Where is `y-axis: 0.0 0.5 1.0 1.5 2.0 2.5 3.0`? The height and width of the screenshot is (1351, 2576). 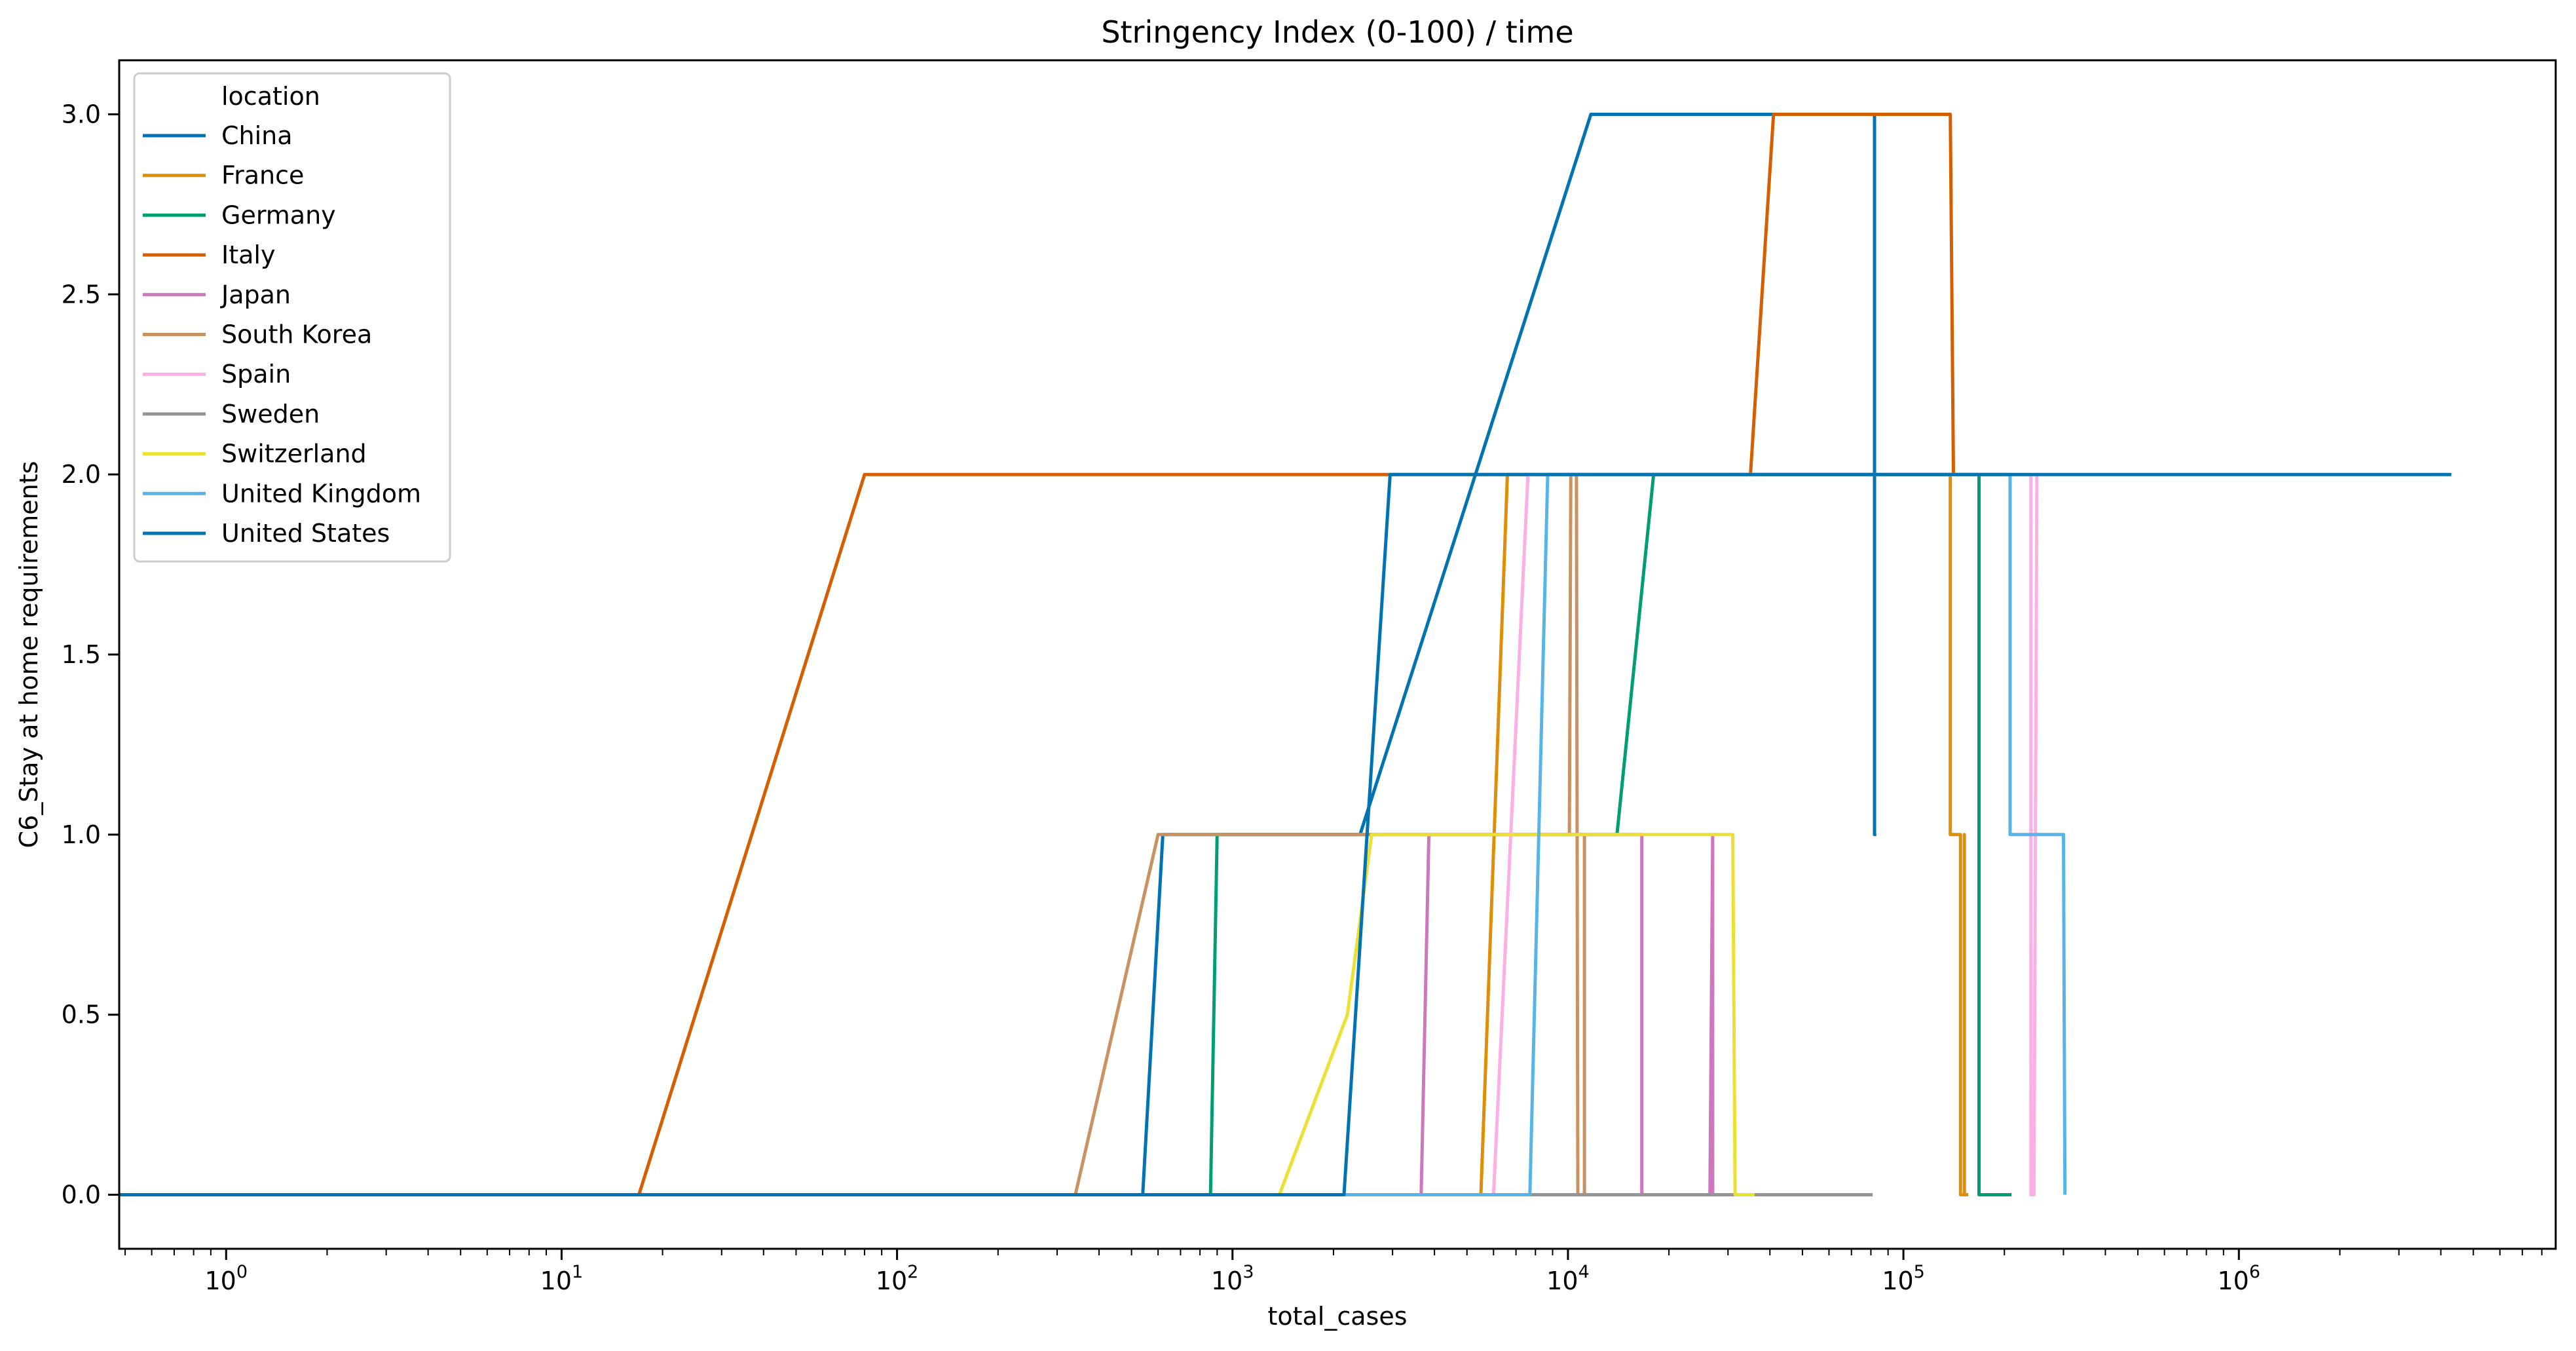 y-axis: 0.0 0.5 1.0 1.5 2.0 2.5 3.0 is located at coordinates (90, 654).